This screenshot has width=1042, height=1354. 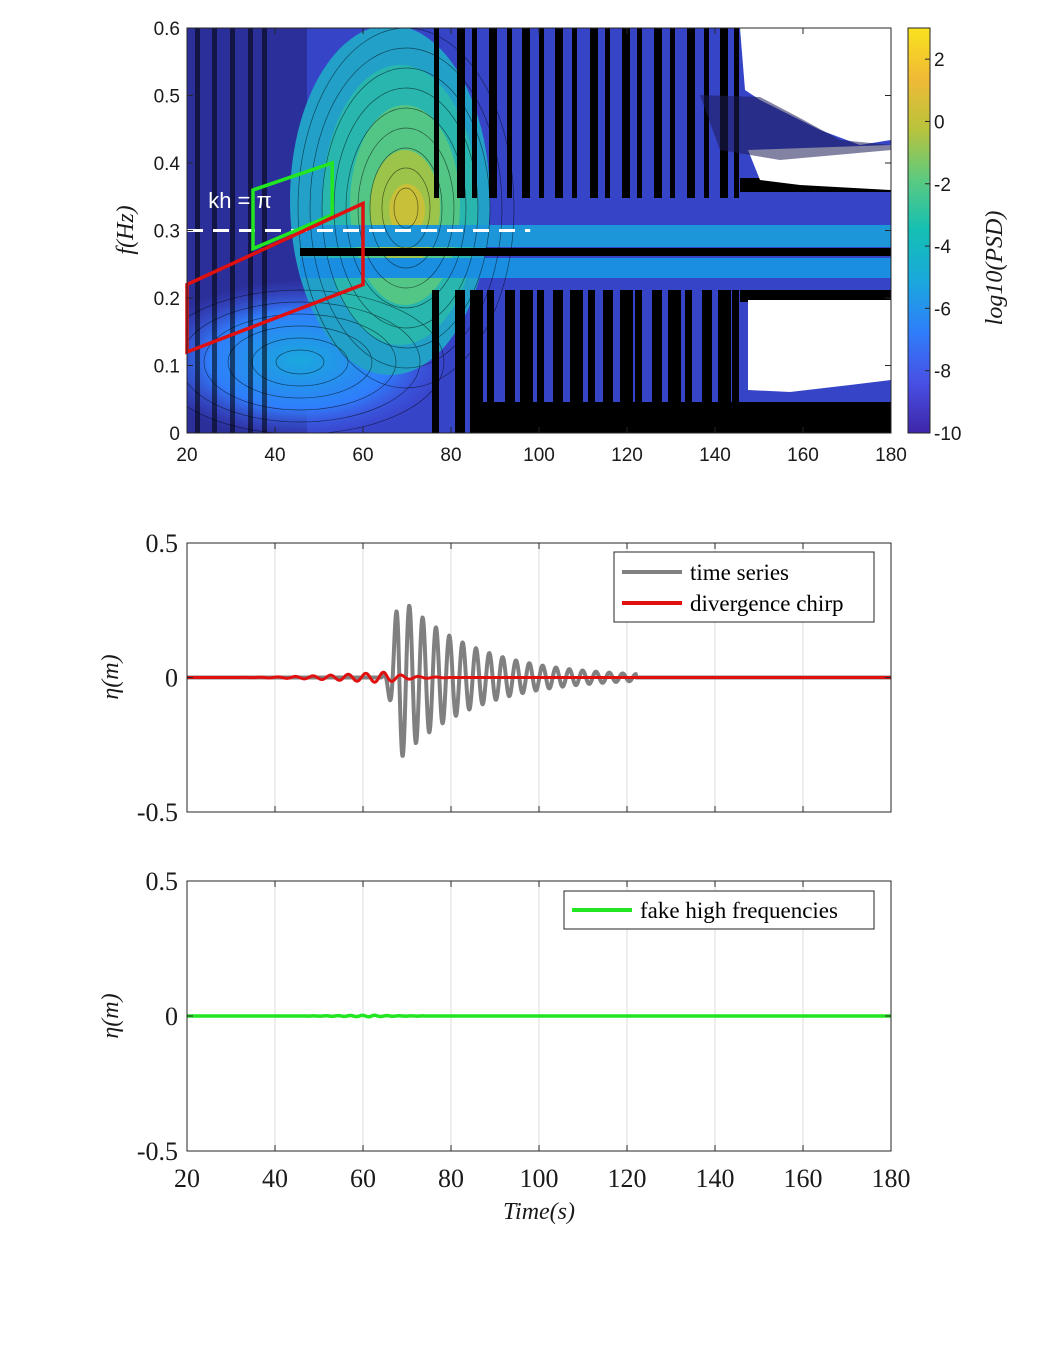 I want to click on colorbar-tick-label: -6, so click(x=942, y=309).